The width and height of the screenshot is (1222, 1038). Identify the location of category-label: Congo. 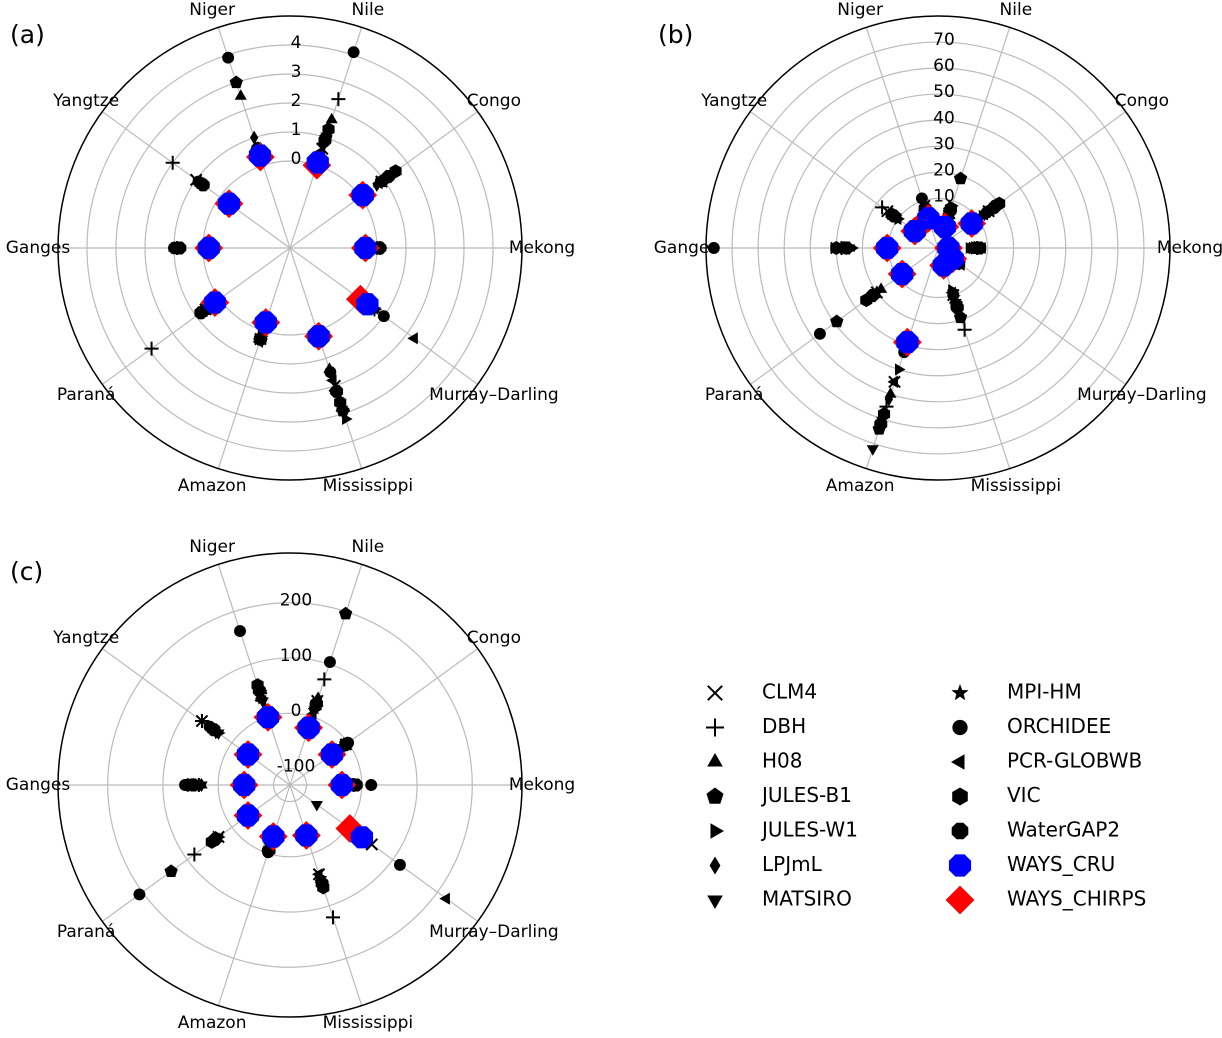
(1142, 101).